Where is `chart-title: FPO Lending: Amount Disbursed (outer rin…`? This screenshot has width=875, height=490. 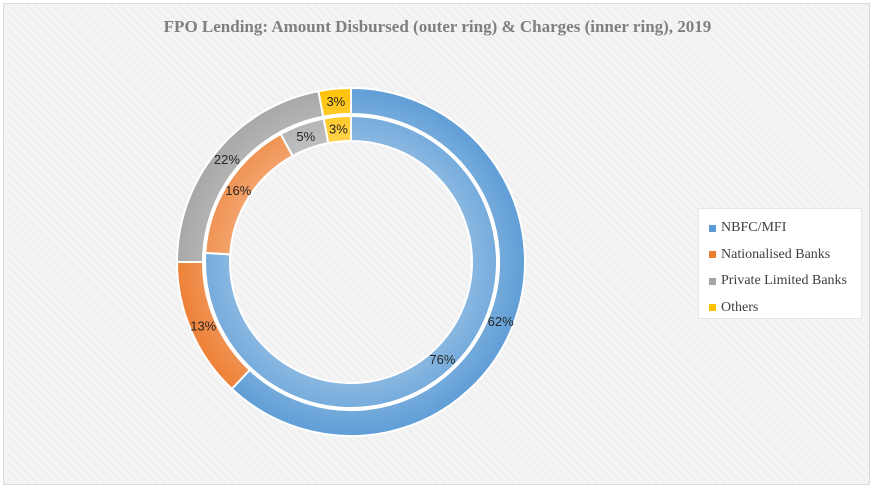 chart-title: FPO Lending: Amount Disbursed (outer rin… is located at coordinates (437, 26).